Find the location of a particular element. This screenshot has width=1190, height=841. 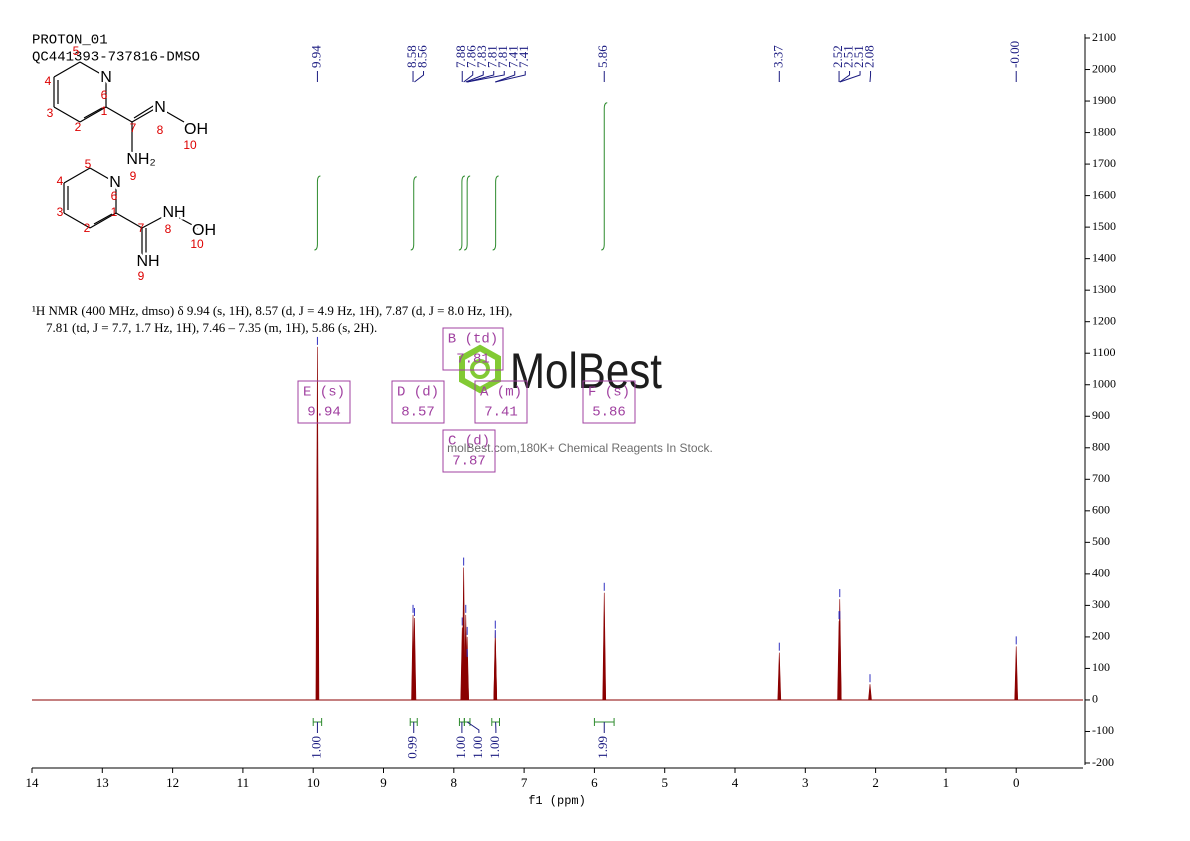

y-tick-label: 1700 is located at coordinates (1104, 163).